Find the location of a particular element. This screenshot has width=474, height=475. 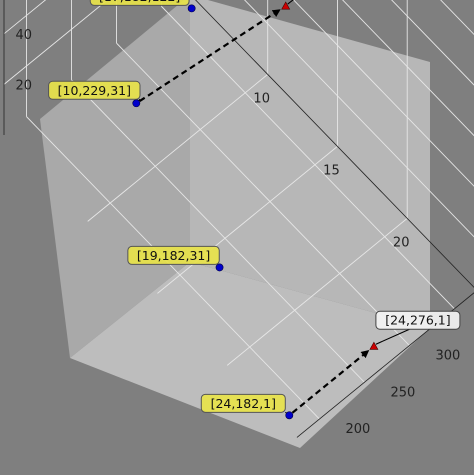

y-tick-label: 300 is located at coordinates (447, 356).